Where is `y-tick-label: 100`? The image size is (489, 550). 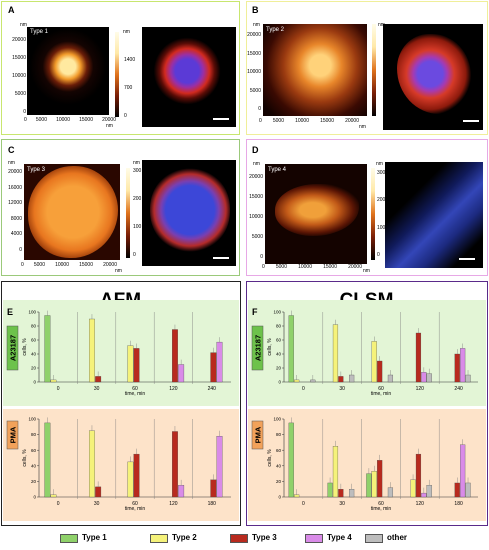 y-tick-label: 100 is located at coordinates (277, 419).